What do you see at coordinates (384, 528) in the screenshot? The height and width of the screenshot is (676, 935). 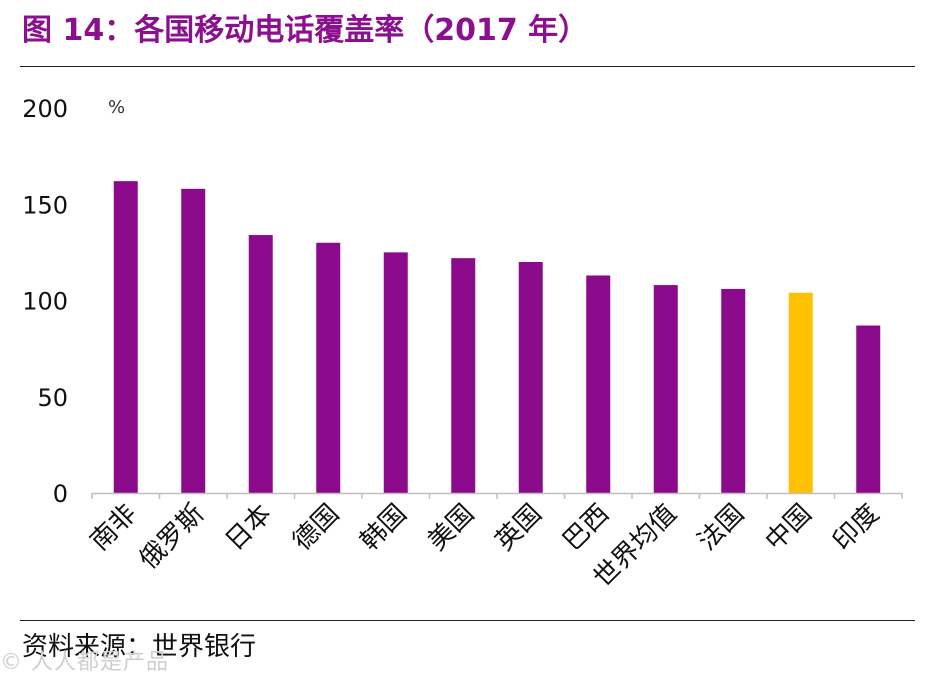 I see `x-tick-label: 韩国` at bounding box center [384, 528].